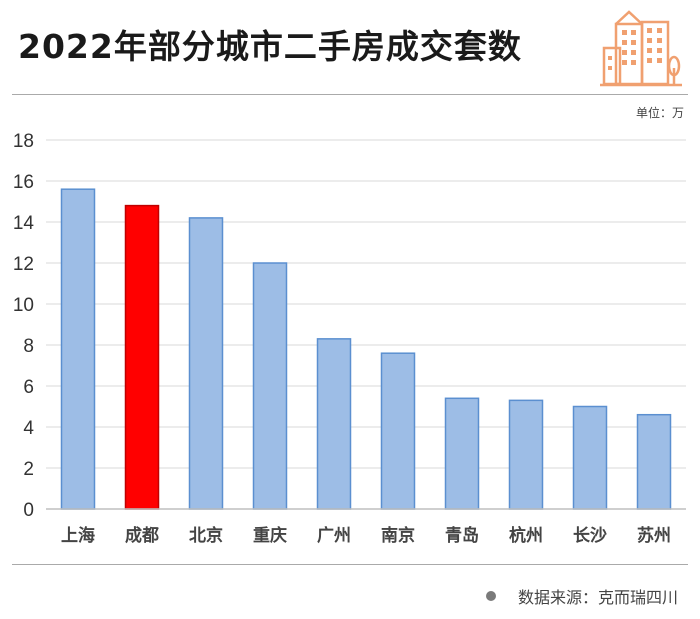  What do you see at coordinates (597, 597) in the screenshot?
I see `source-text: 数据来源：克而瑞四川` at bounding box center [597, 597].